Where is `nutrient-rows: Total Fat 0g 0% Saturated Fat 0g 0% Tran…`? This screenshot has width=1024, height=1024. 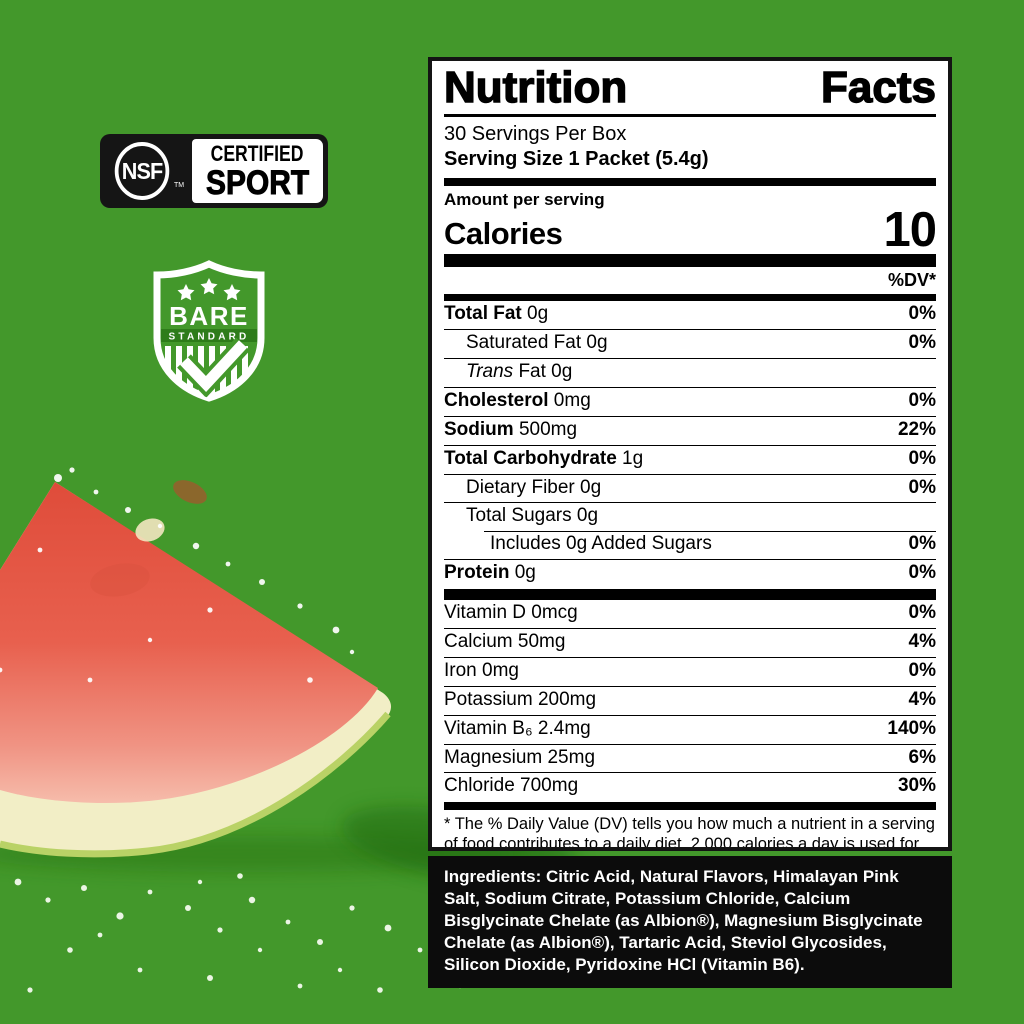
nutrient-rows: Total Fat 0g 0% Saturated Fat 0g 0% Tran… is located at coordinates (690, 444).